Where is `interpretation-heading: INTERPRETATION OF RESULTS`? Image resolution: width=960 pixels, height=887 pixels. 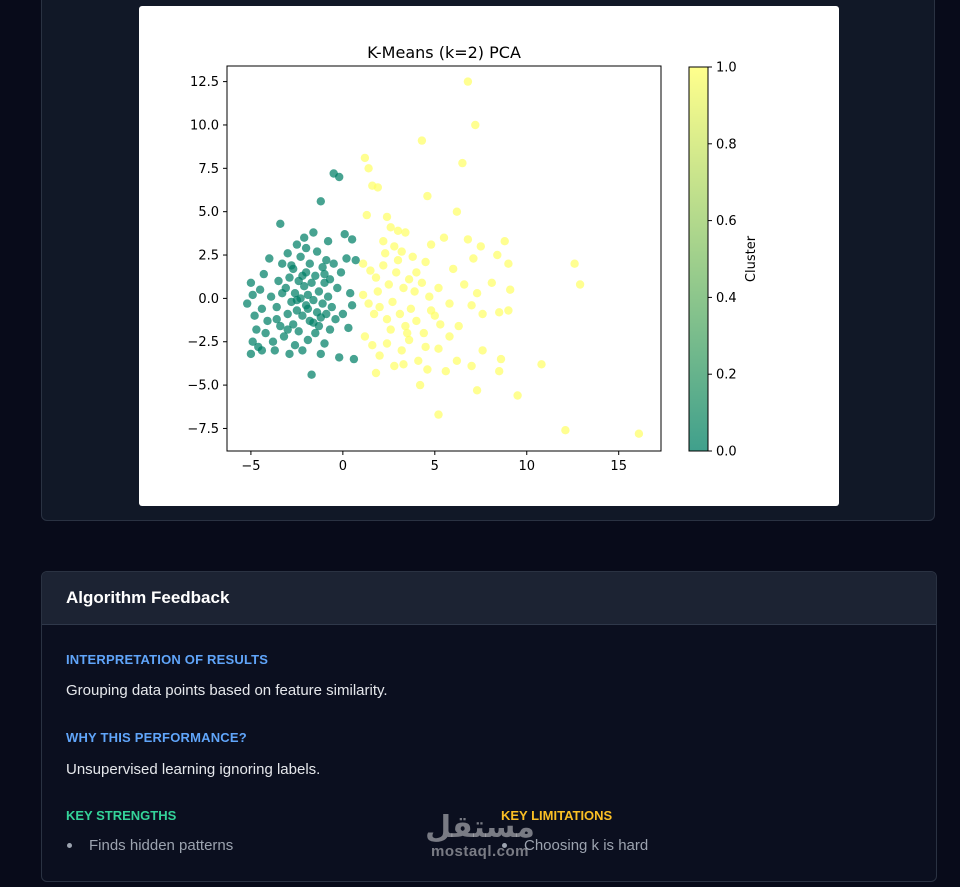 interpretation-heading: INTERPRETATION OF RESULTS is located at coordinates (167, 659).